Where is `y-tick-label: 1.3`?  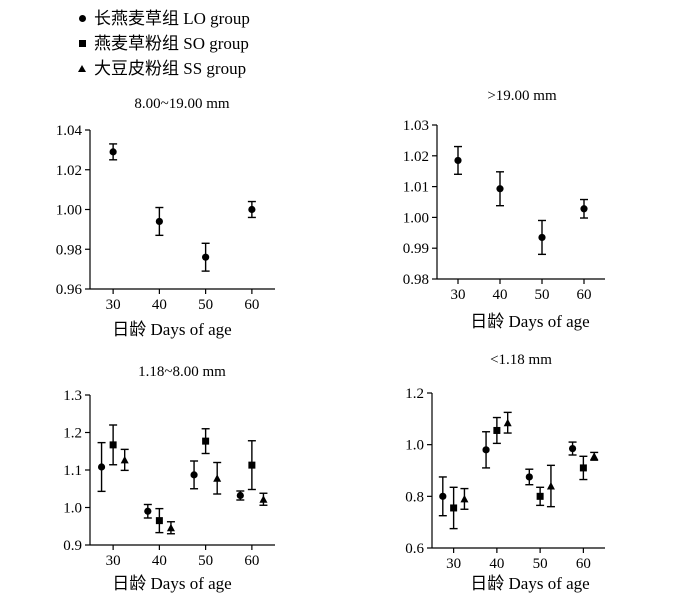 y-tick-label: 1.3 is located at coordinates (72, 396).